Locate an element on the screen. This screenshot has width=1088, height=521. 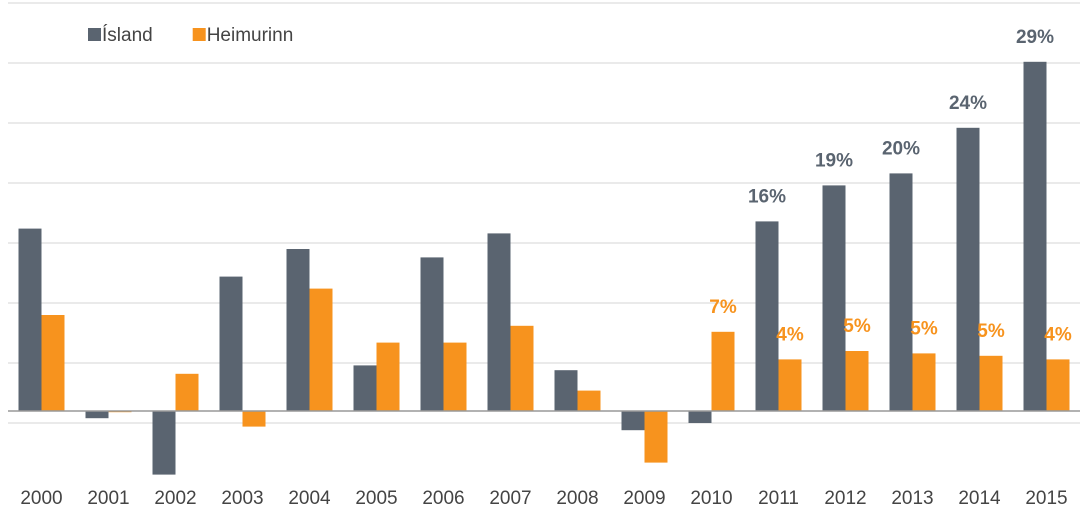
value-label: 16% is located at coordinates (767, 196).